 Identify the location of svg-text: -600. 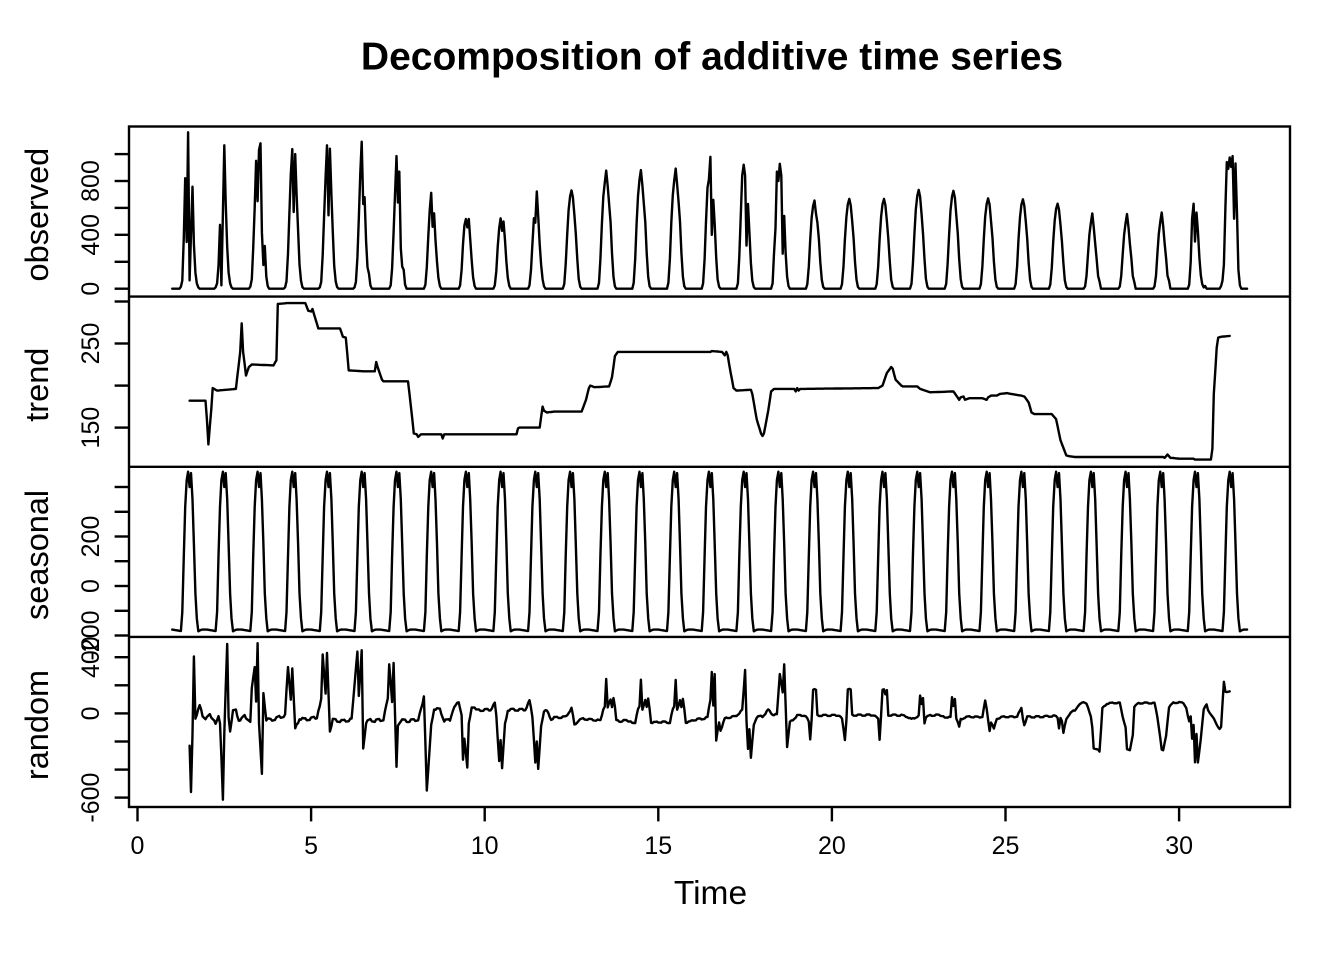
(91, 798).